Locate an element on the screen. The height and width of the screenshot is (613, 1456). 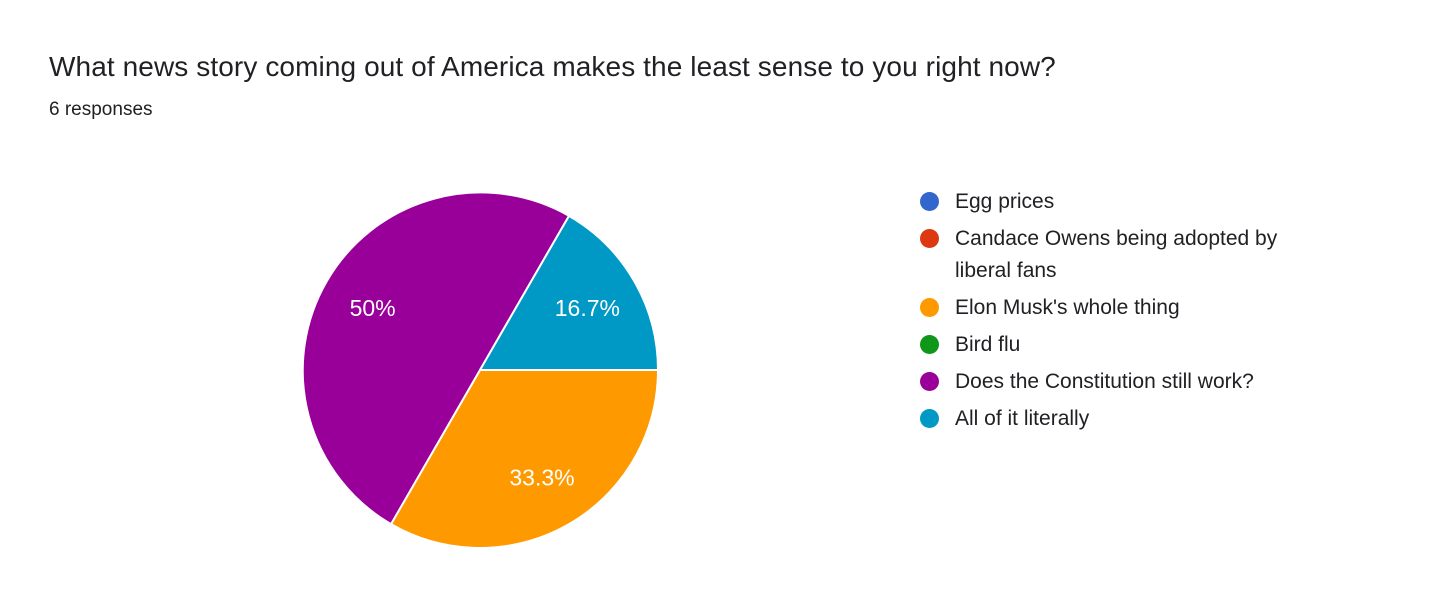
response-count: 6 responses is located at coordinates (101, 109).